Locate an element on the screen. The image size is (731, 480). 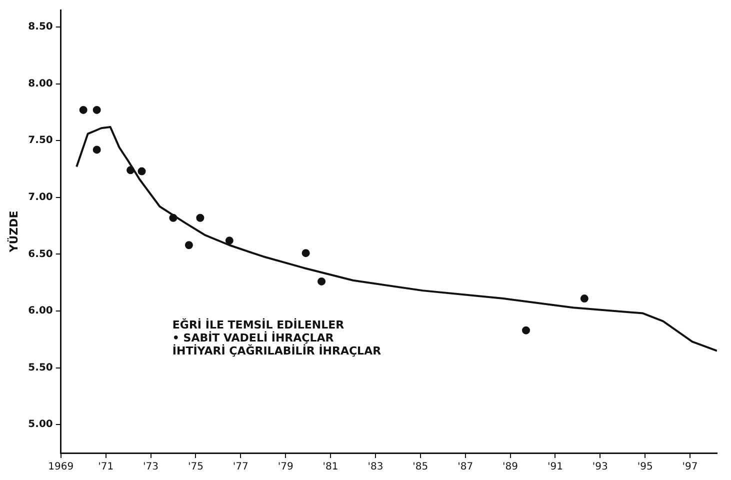
y-tick-label: 8.50 is located at coordinates (40, 27).